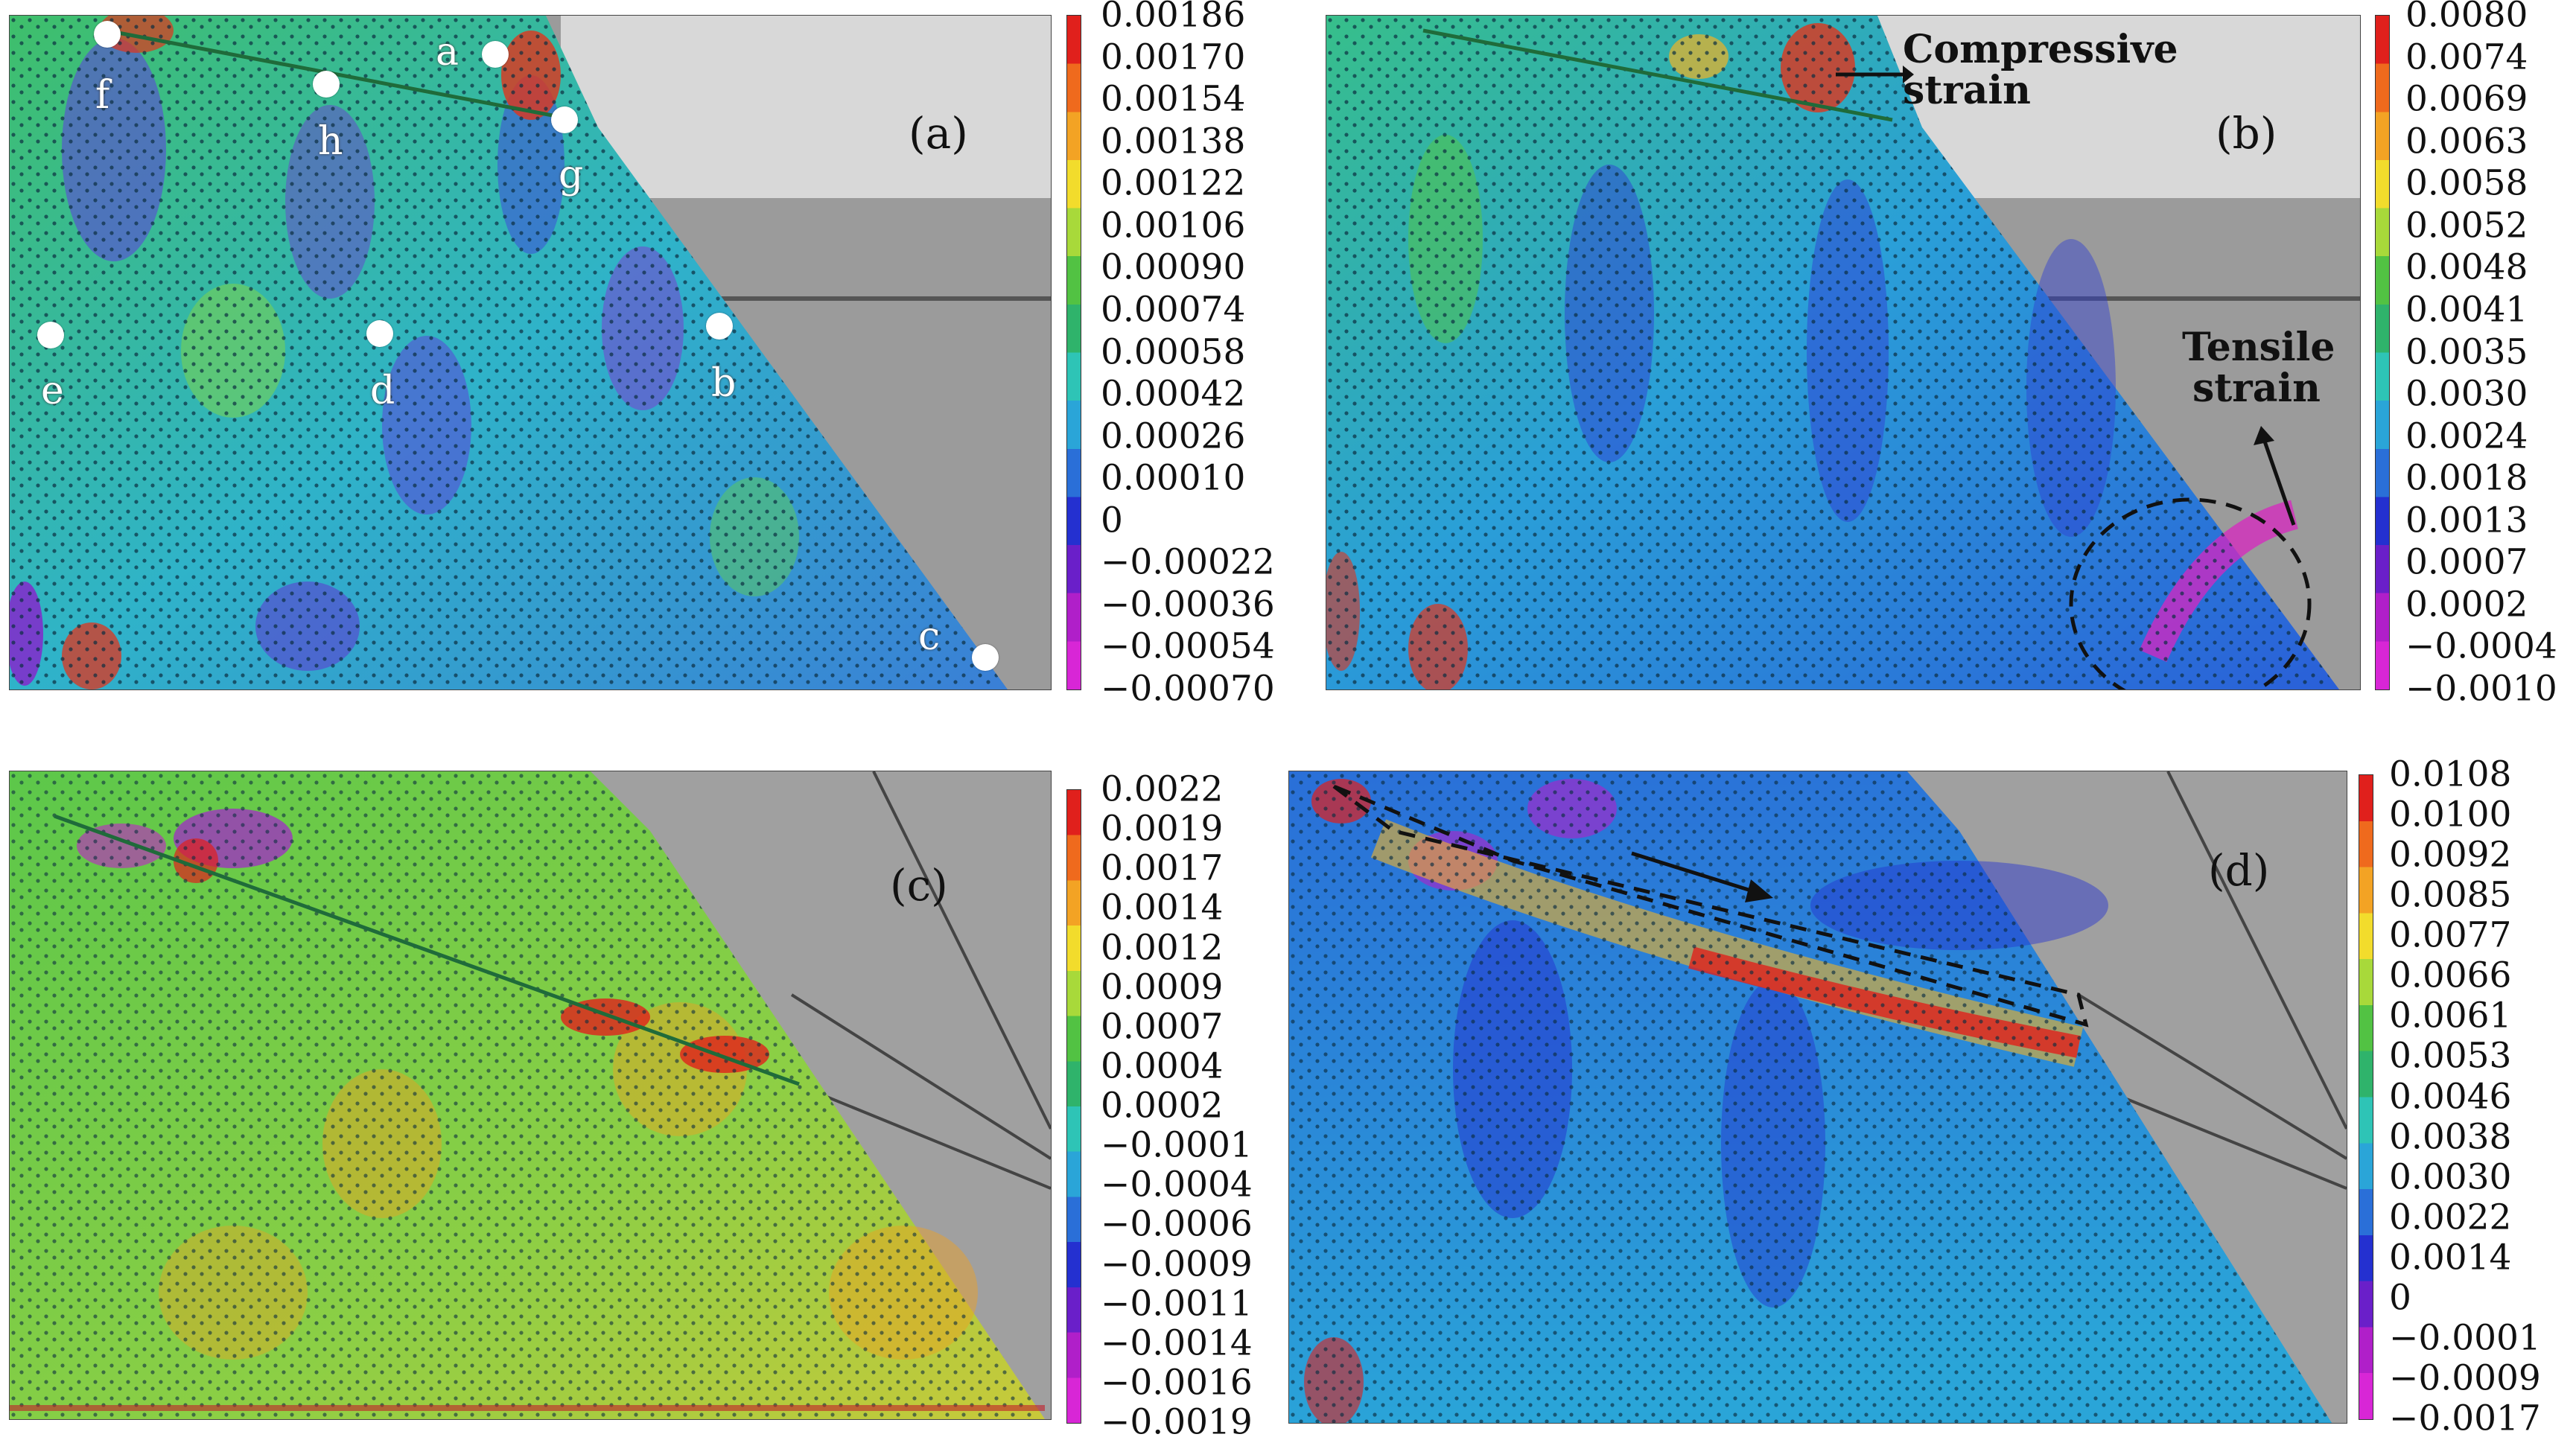 This screenshot has width=2576, height=1443. What do you see at coordinates (1173, 226) in the screenshot?
I see `colorbar-tick-label: 0.00106` at bounding box center [1173, 226].